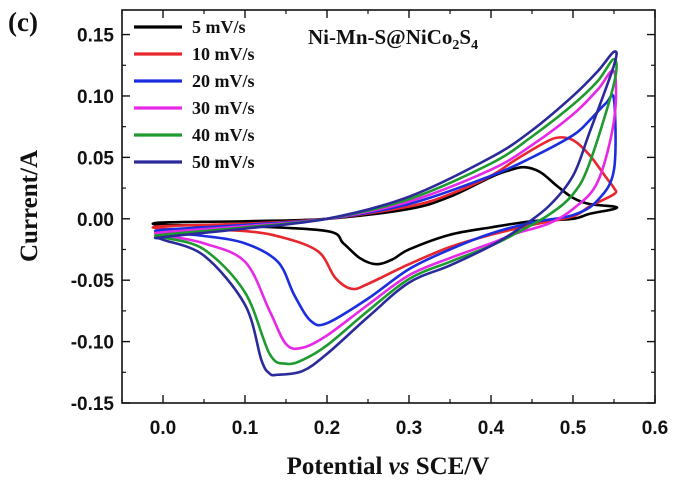 The height and width of the screenshot is (490, 675). What do you see at coordinates (399, 466) in the screenshot?
I see `x-axis-label-italic: vs` at bounding box center [399, 466].